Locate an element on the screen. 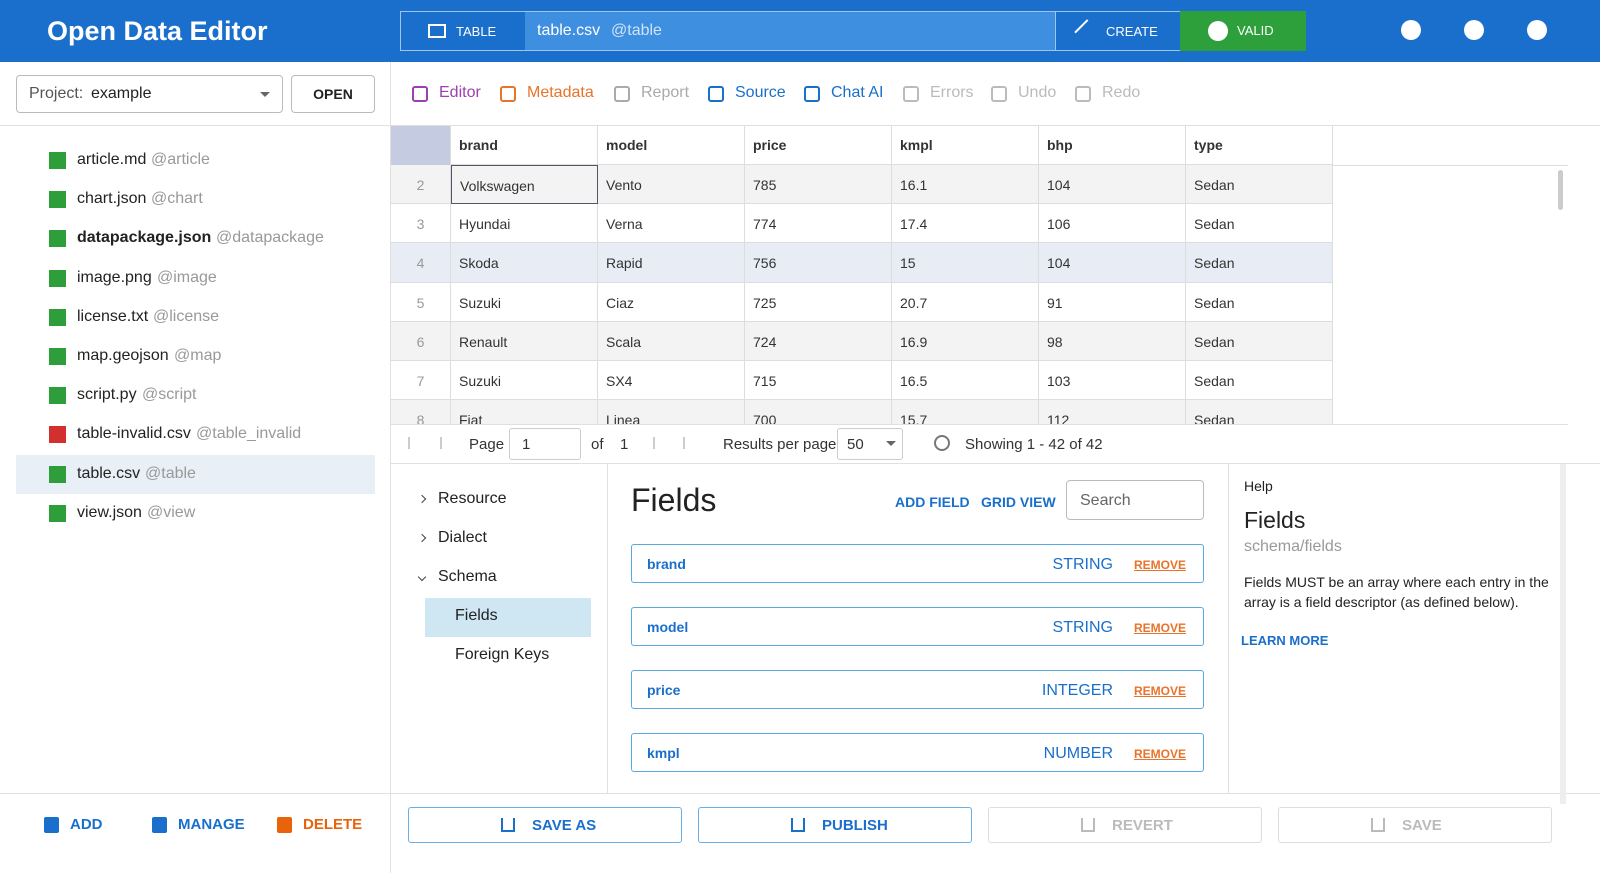  search-input: Search is located at coordinates (1135, 500).